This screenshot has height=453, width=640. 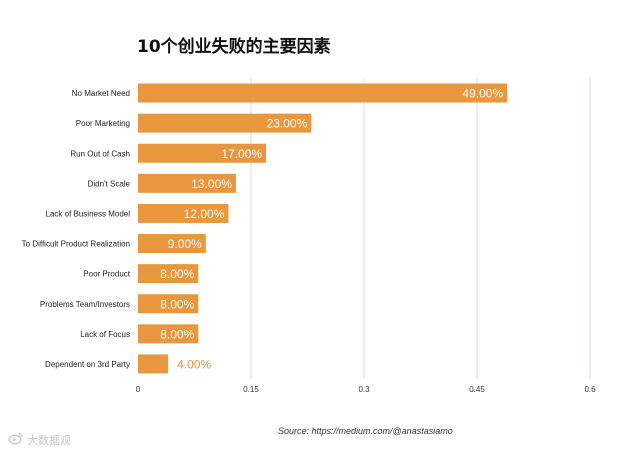 What do you see at coordinates (106, 274) in the screenshot?
I see `category-label: Poor Product` at bounding box center [106, 274].